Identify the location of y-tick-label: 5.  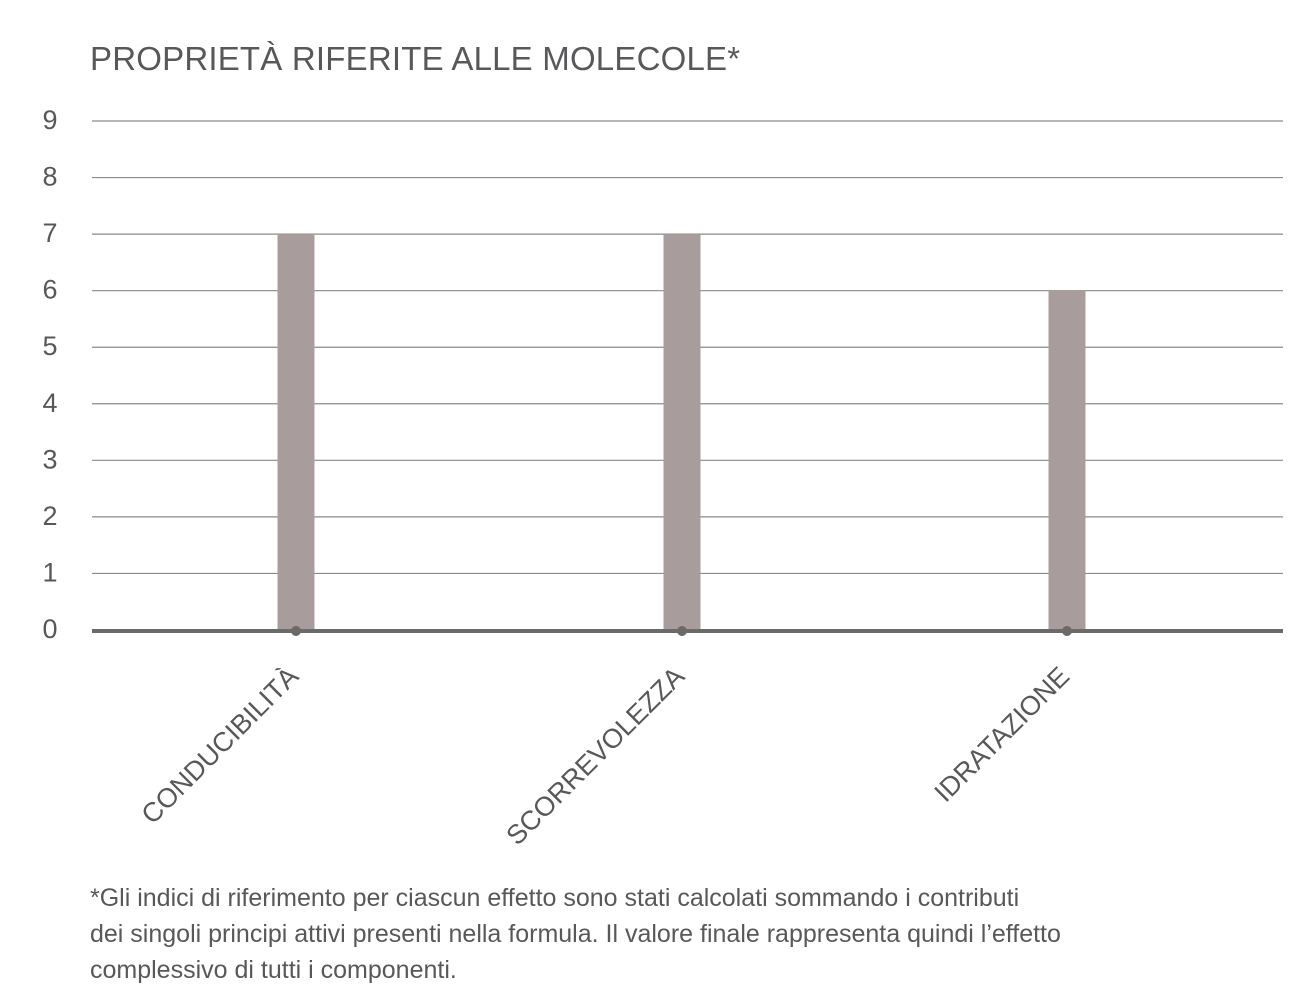
(49, 346).